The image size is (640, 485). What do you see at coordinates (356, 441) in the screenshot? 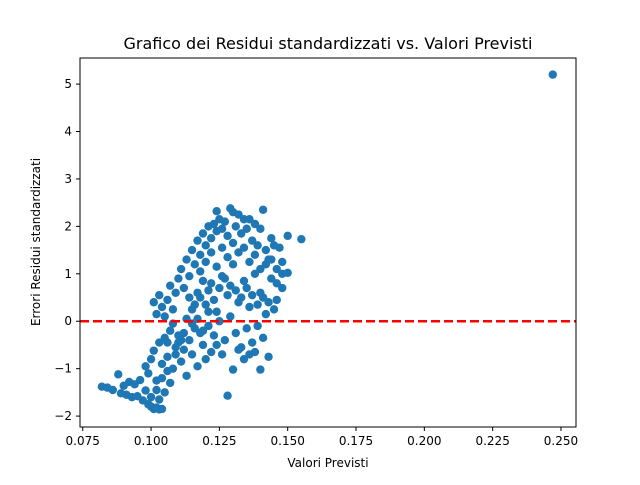
I see `x-tick-label: 0.175` at bounding box center [356, 441].